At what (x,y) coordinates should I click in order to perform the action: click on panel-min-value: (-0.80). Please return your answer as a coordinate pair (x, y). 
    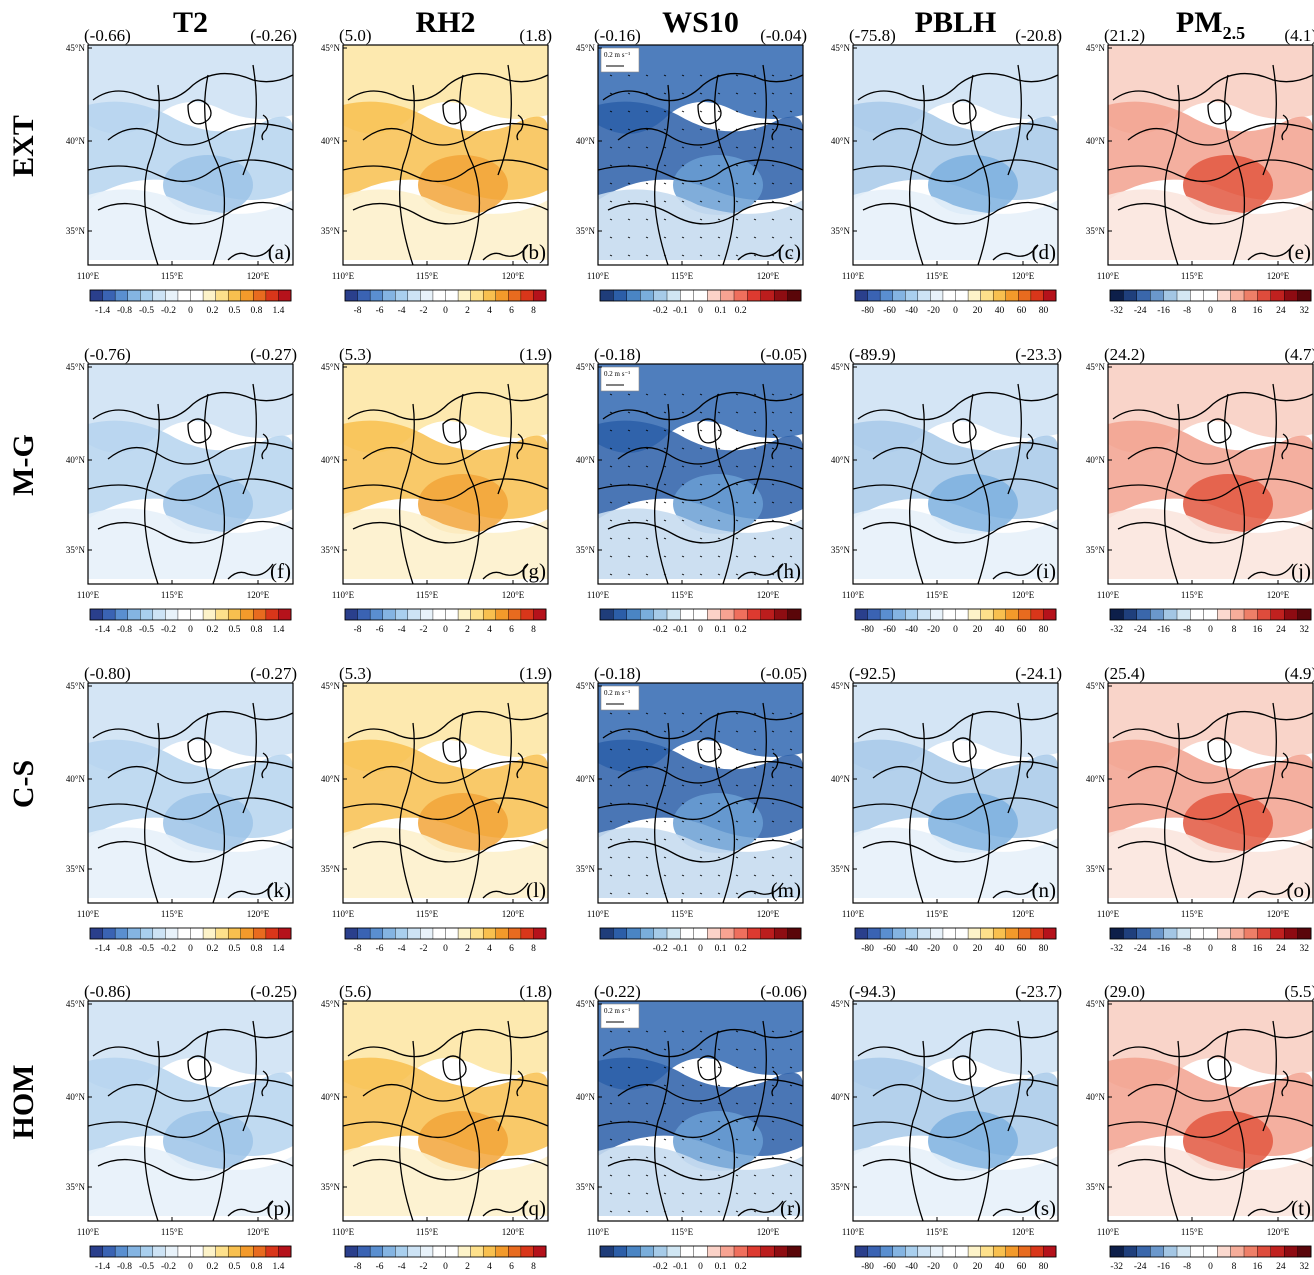
    Looking at the image, I should click on (107, 675).